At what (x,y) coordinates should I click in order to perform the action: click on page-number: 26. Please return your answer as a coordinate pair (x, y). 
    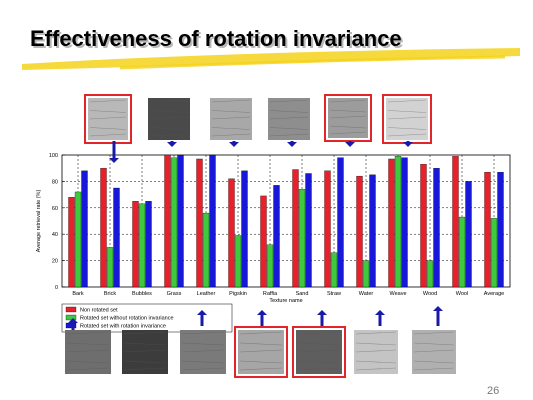
    Looking at the image, I should click on (493, 391).